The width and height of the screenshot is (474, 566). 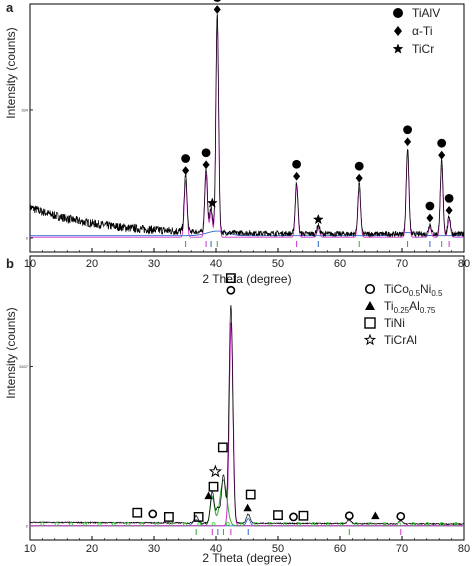 I want to click on legend-label: TiCr, so click(x=423, y=49).